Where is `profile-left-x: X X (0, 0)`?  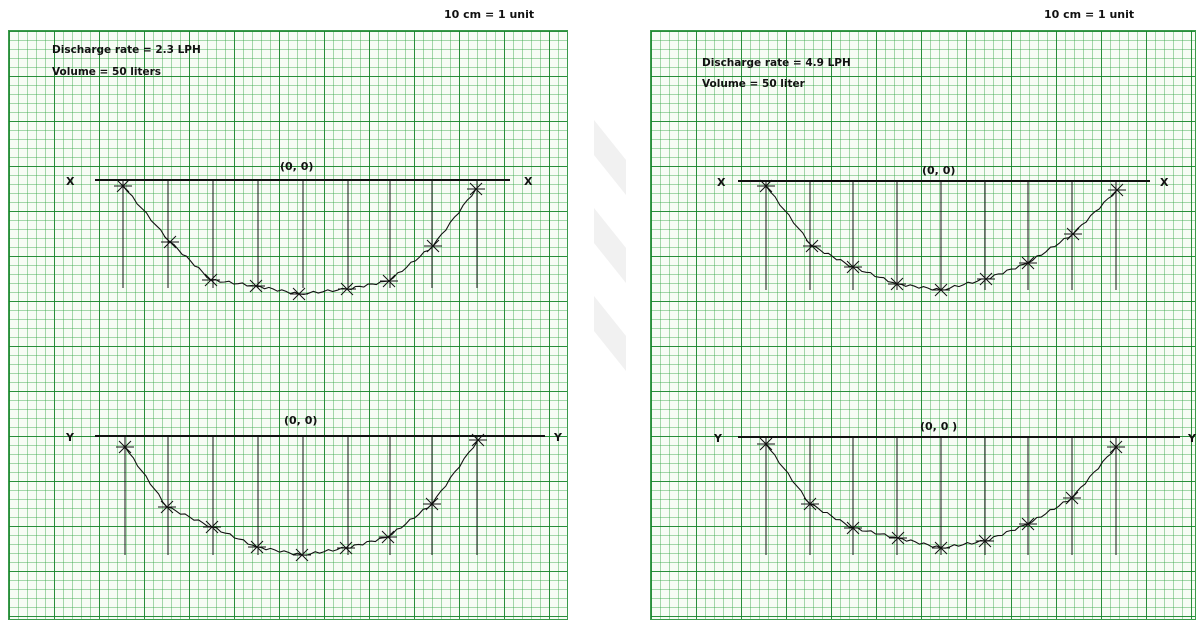
profile-left-x: X X (0, 0) is located at coordinates (299, 230).